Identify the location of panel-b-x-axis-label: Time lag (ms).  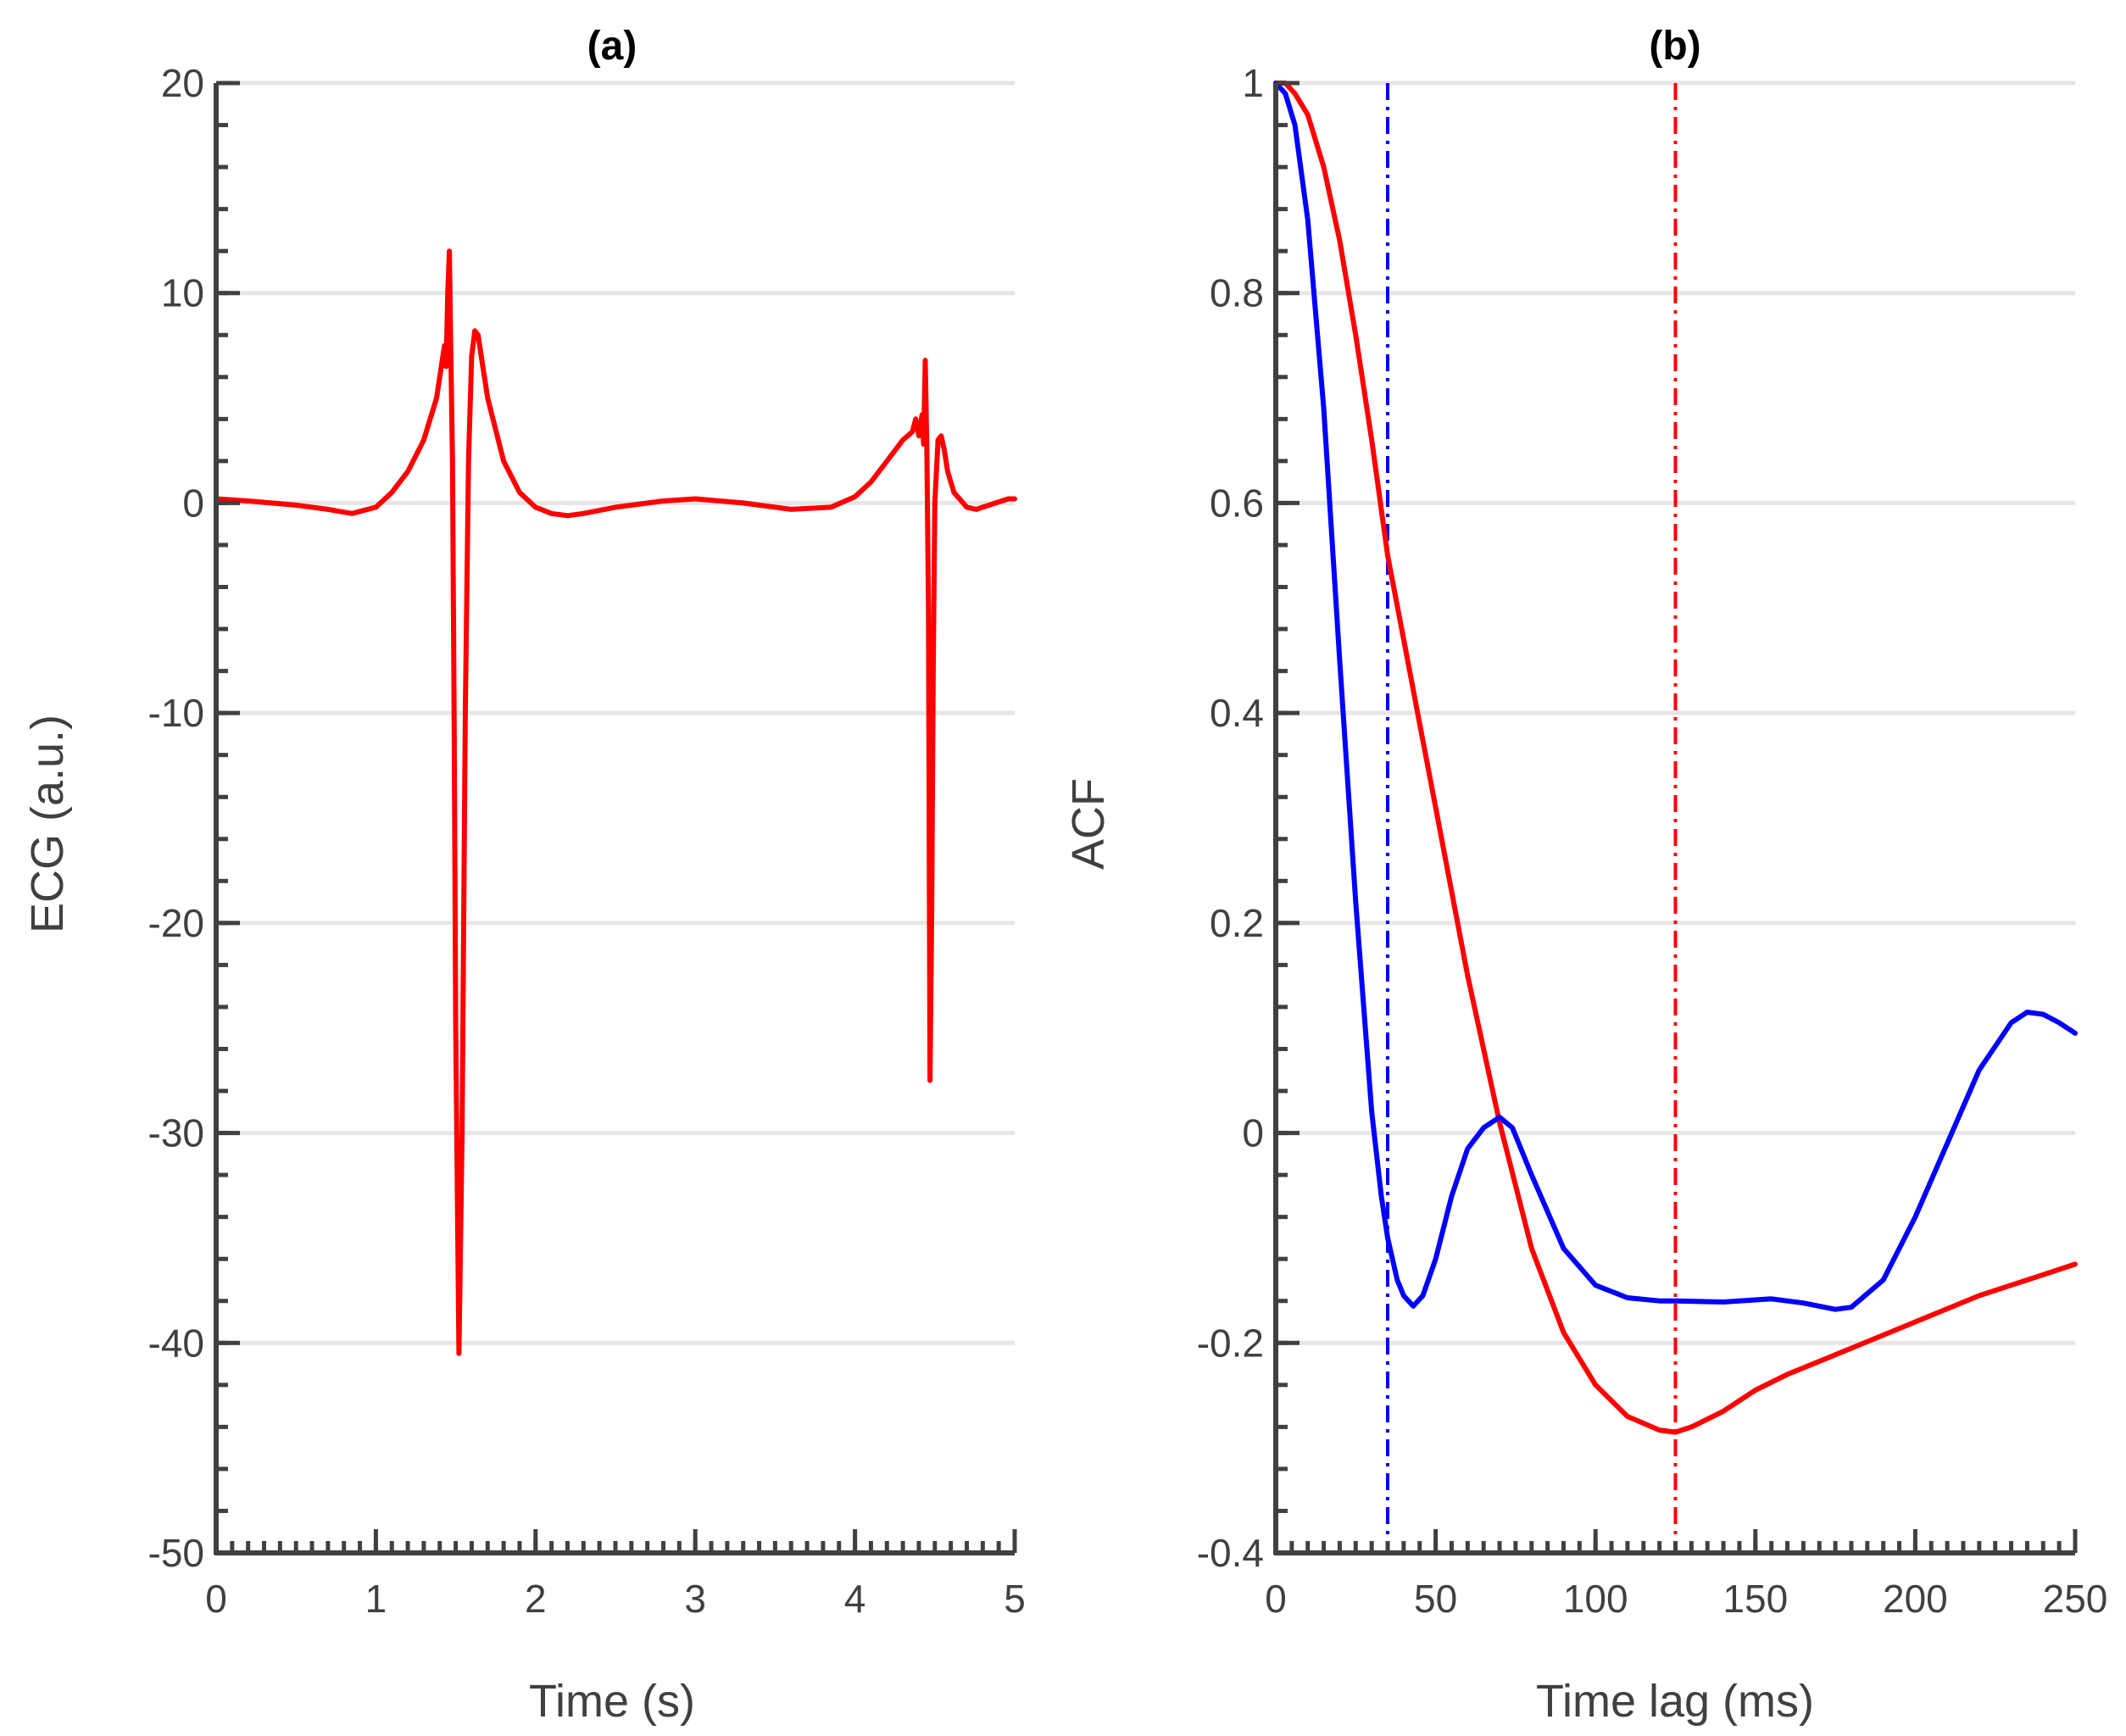
(1675, 1701).